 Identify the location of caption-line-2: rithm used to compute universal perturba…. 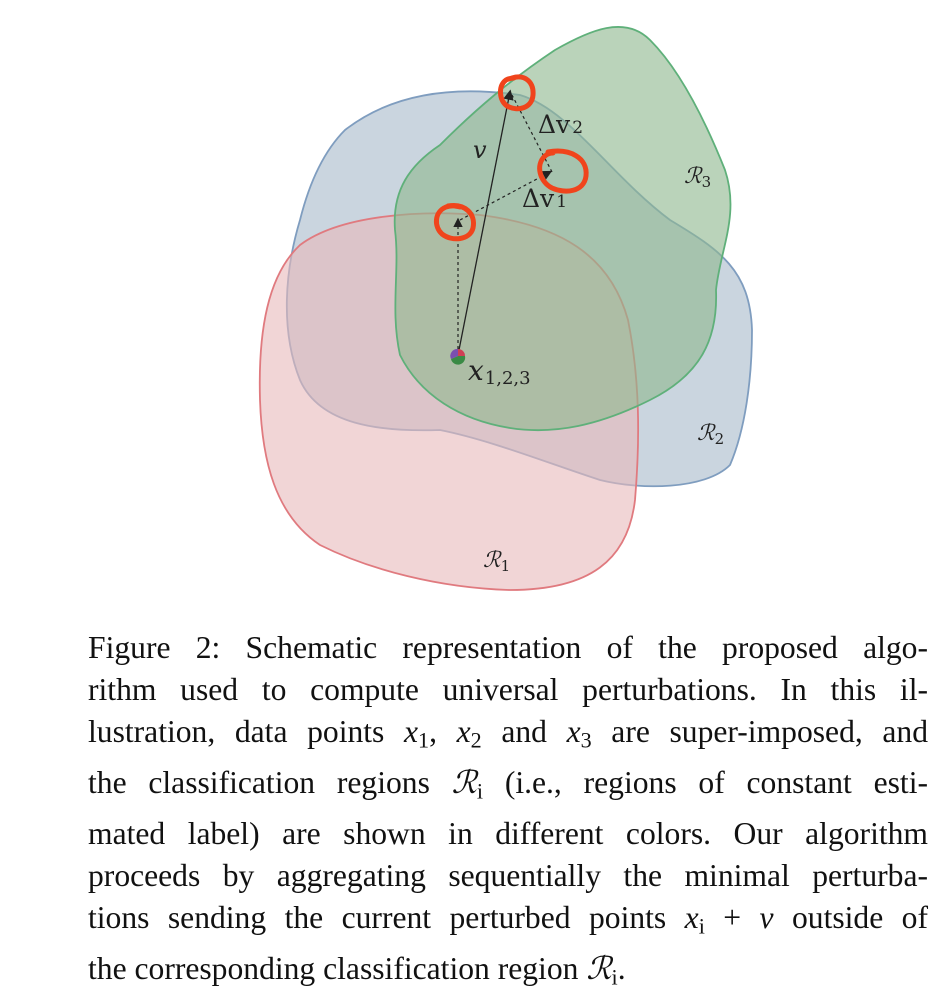
(508, 690).